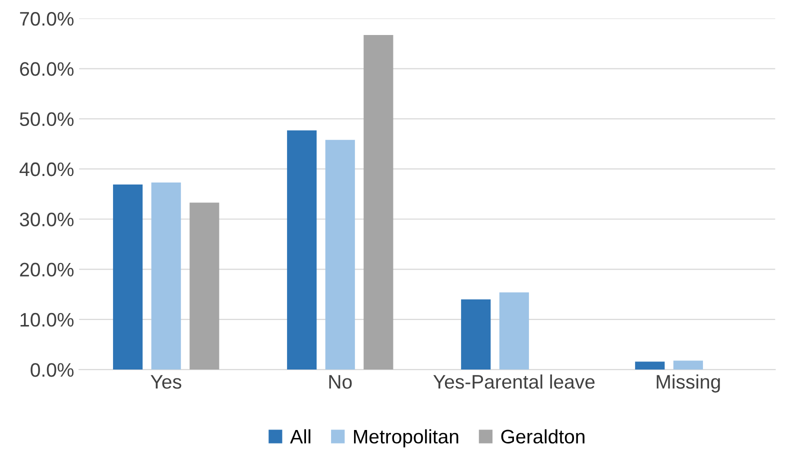  Describe the element at coordinates (47, 219) in the screenshot. I see `y-tick-label: 30.0%` at that location.